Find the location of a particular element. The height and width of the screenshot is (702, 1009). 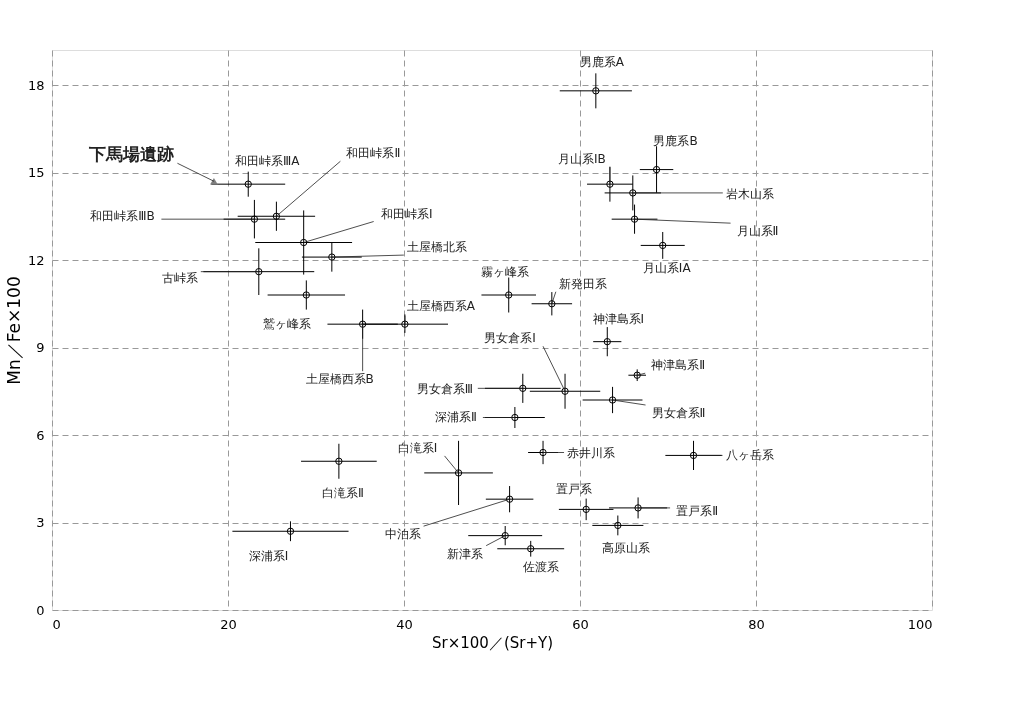

annotation: 和田峠系ⅢB is located at coordinates (122, 216).